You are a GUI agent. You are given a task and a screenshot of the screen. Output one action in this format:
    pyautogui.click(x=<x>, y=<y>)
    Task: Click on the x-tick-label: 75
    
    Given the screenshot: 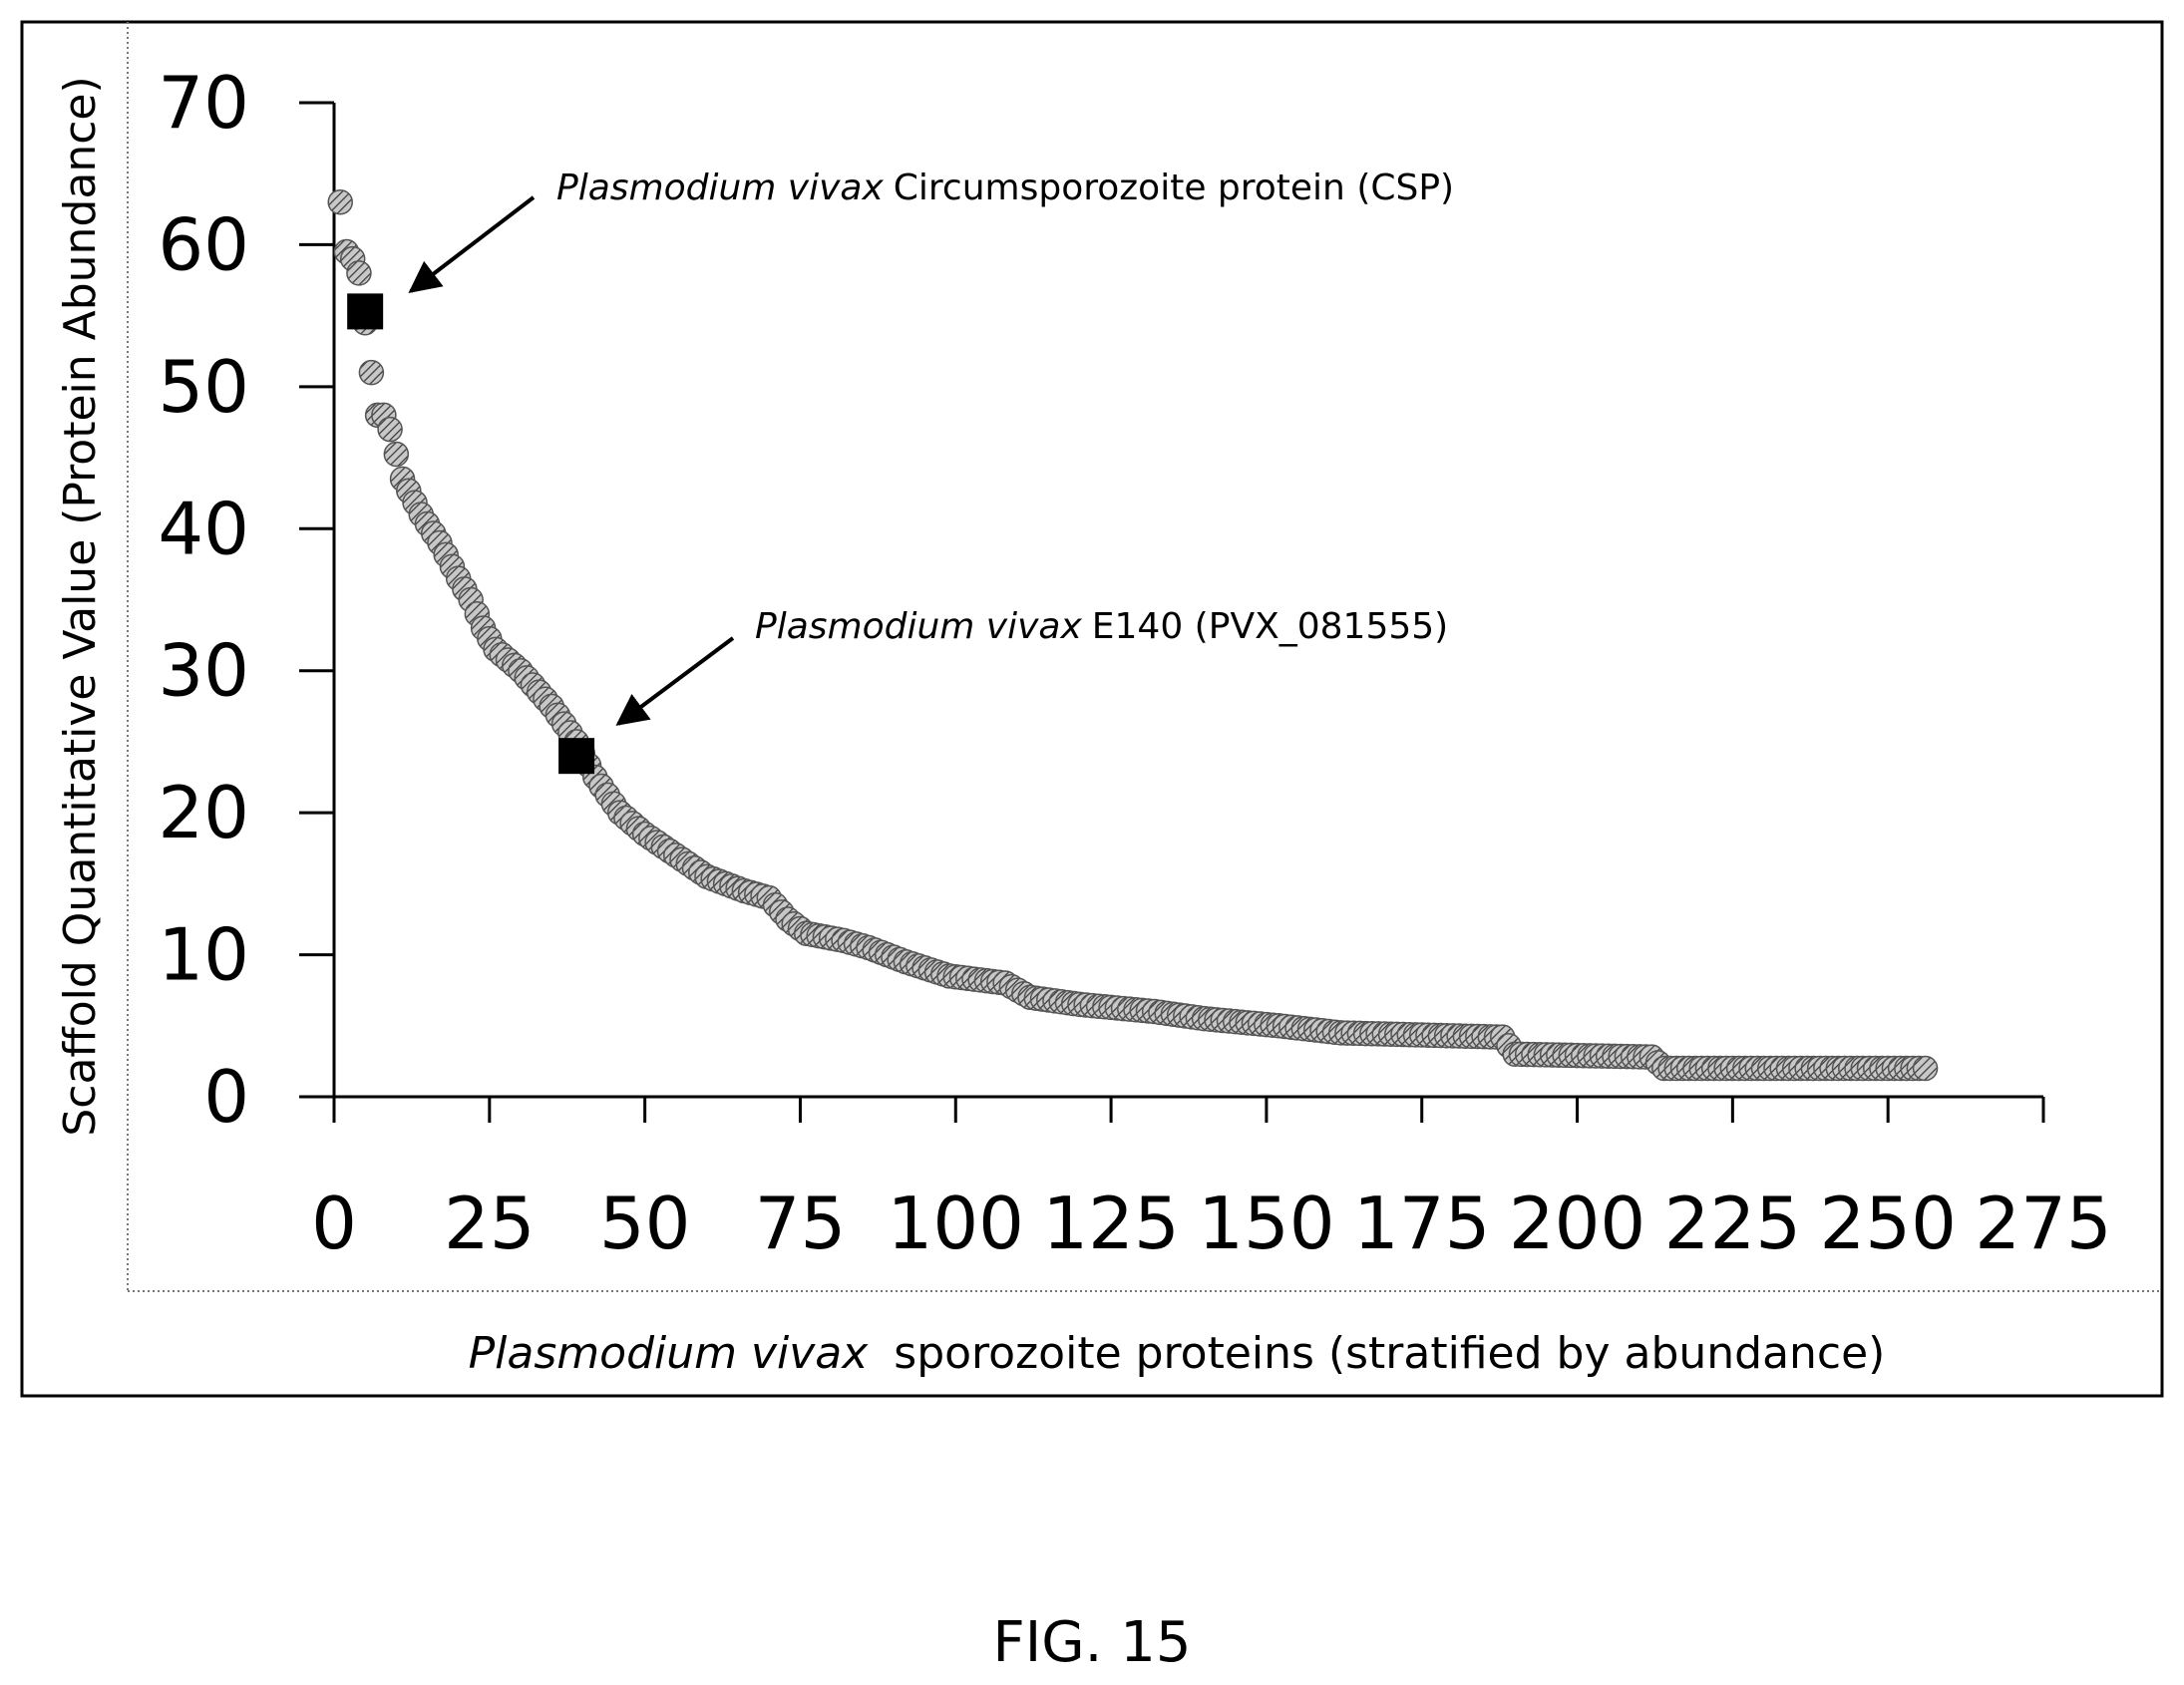 What is the action you would take?
    pyautogui.click(x=801, y=1223)
    